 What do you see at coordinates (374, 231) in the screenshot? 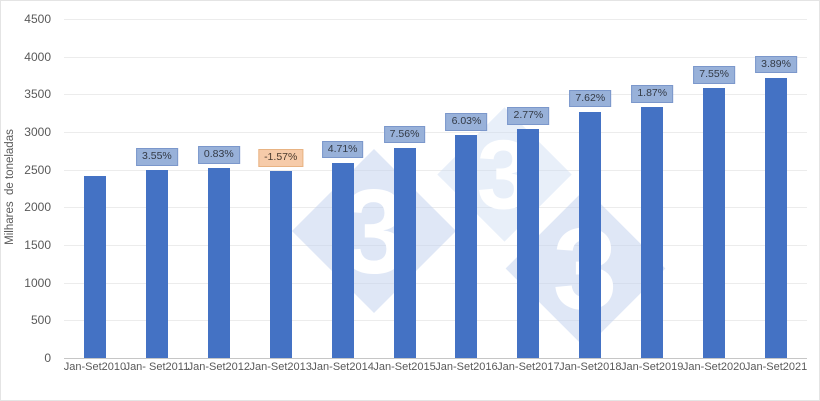
I see `watermark-diamond: 3` at bounding box center [374, 231].